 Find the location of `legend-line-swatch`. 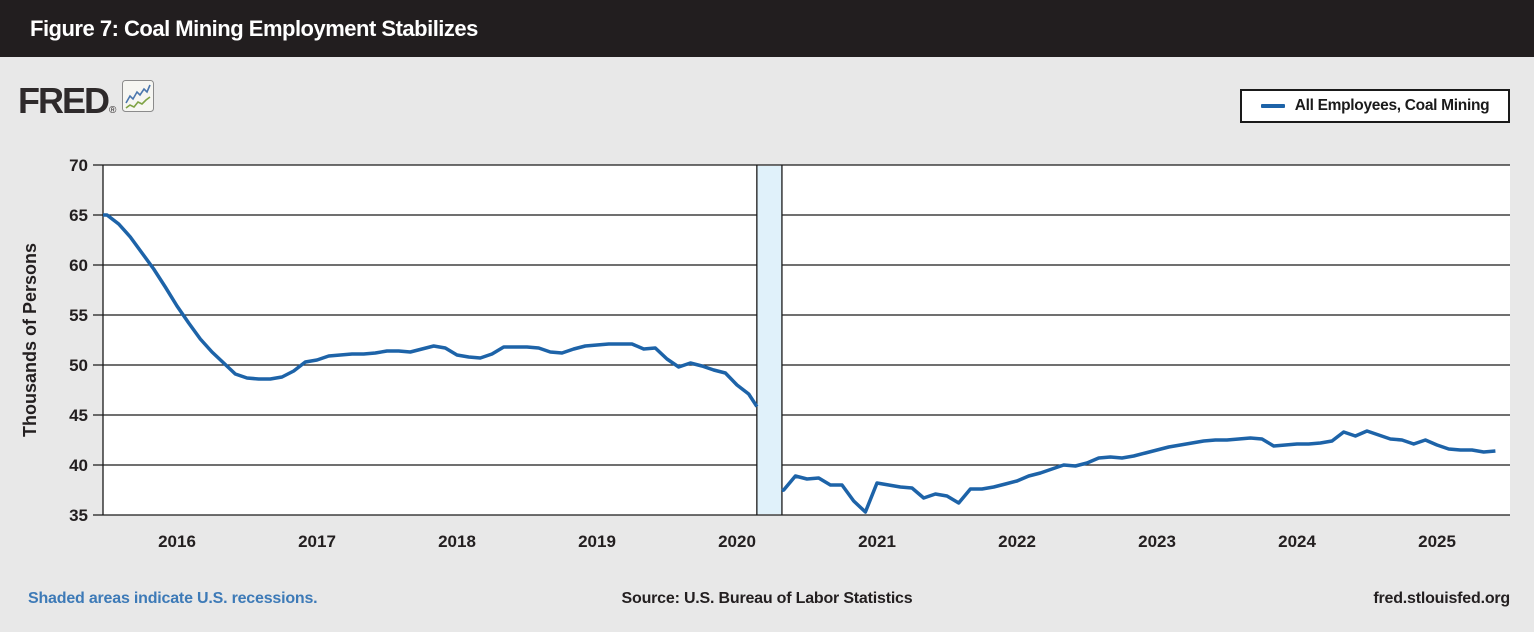

legend-line-swatch is located at coordinates (1272, 106).